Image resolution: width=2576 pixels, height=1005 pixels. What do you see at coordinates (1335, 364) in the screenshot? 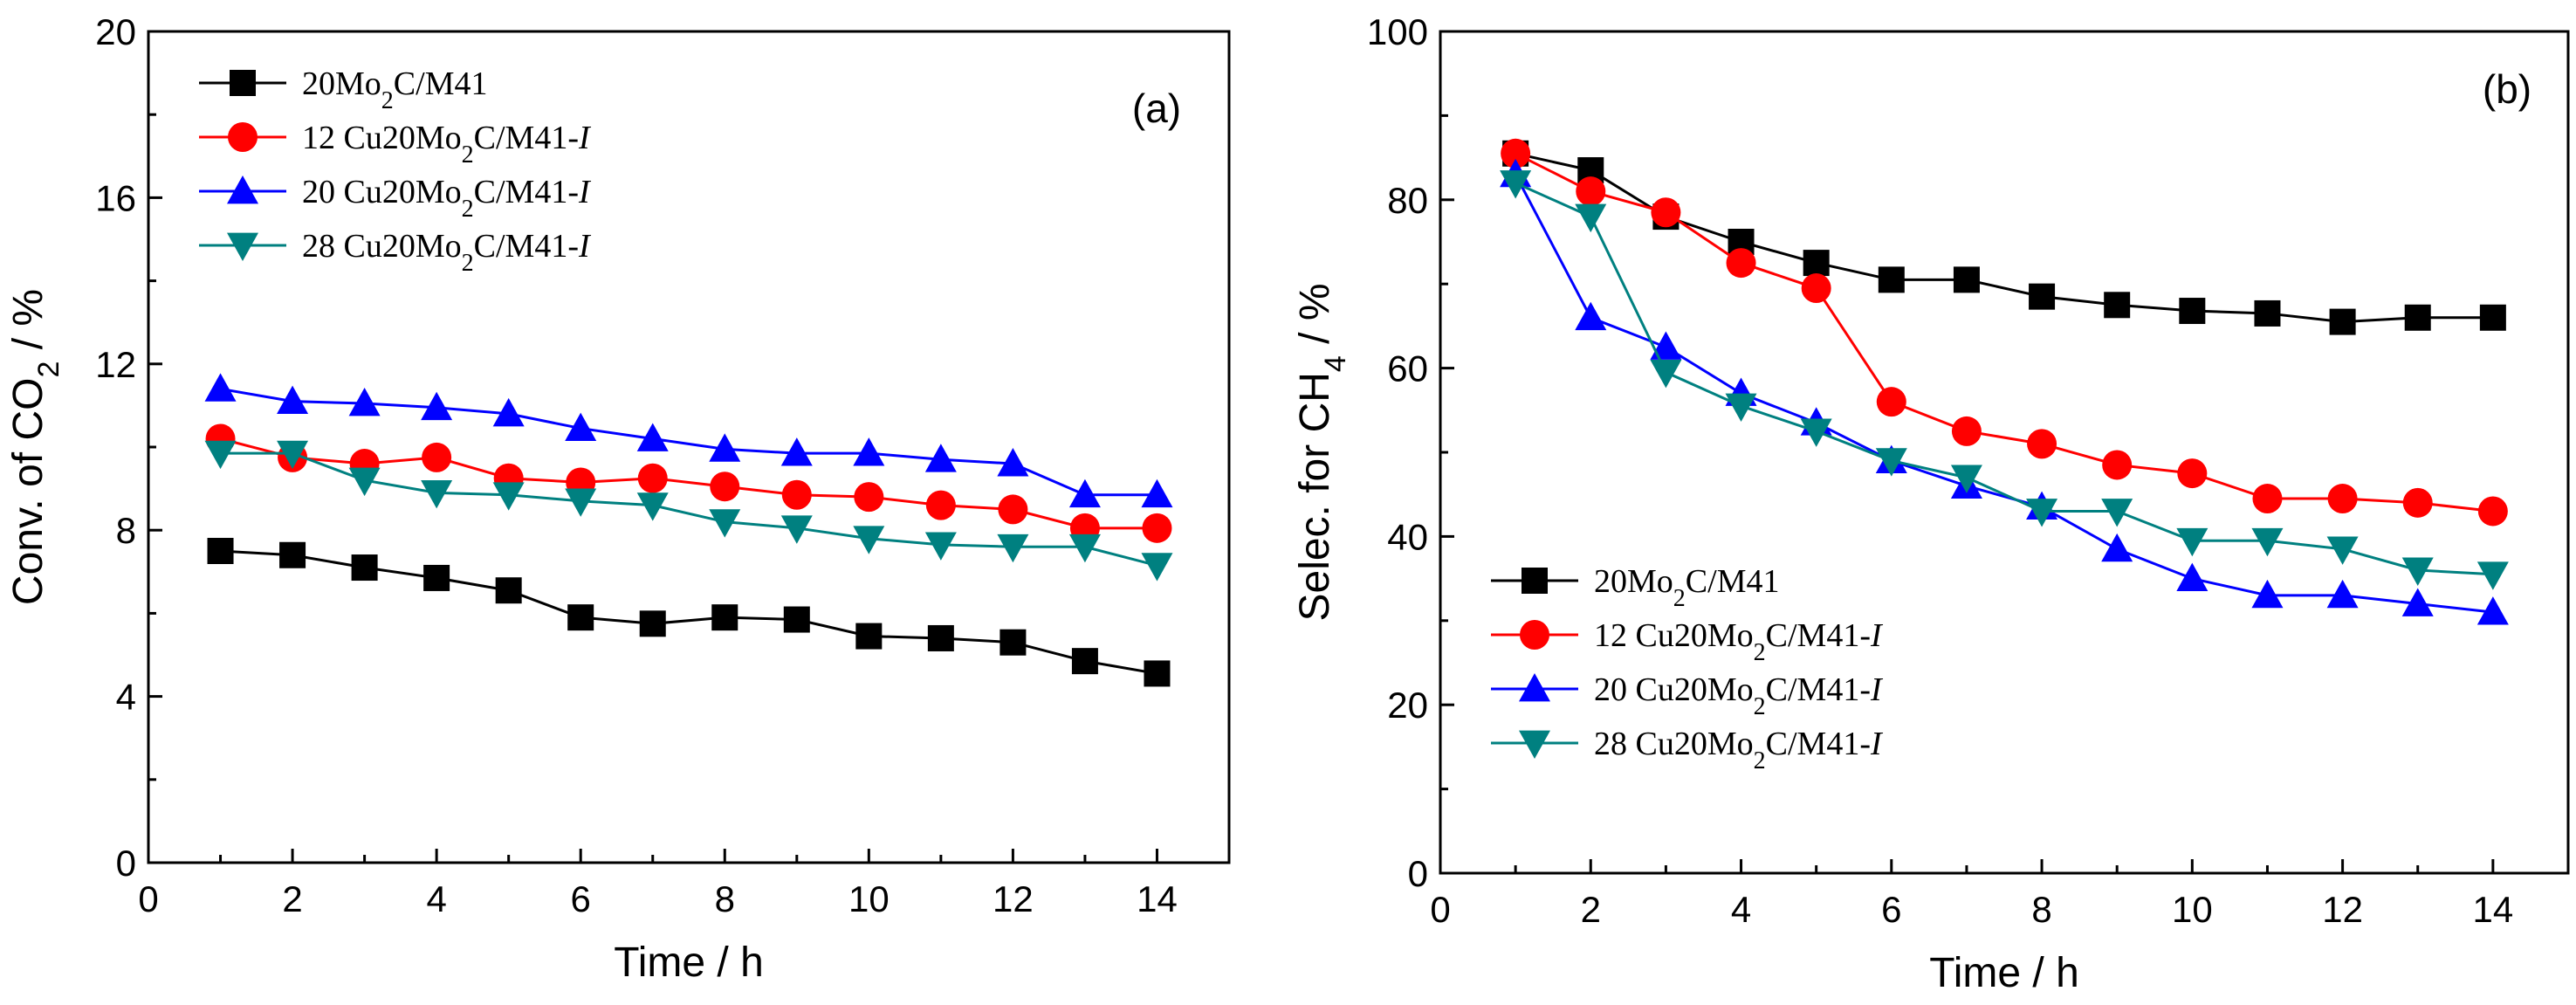
I see `y-axis-title-subscript: 4` at bounding box center [1335, 364].